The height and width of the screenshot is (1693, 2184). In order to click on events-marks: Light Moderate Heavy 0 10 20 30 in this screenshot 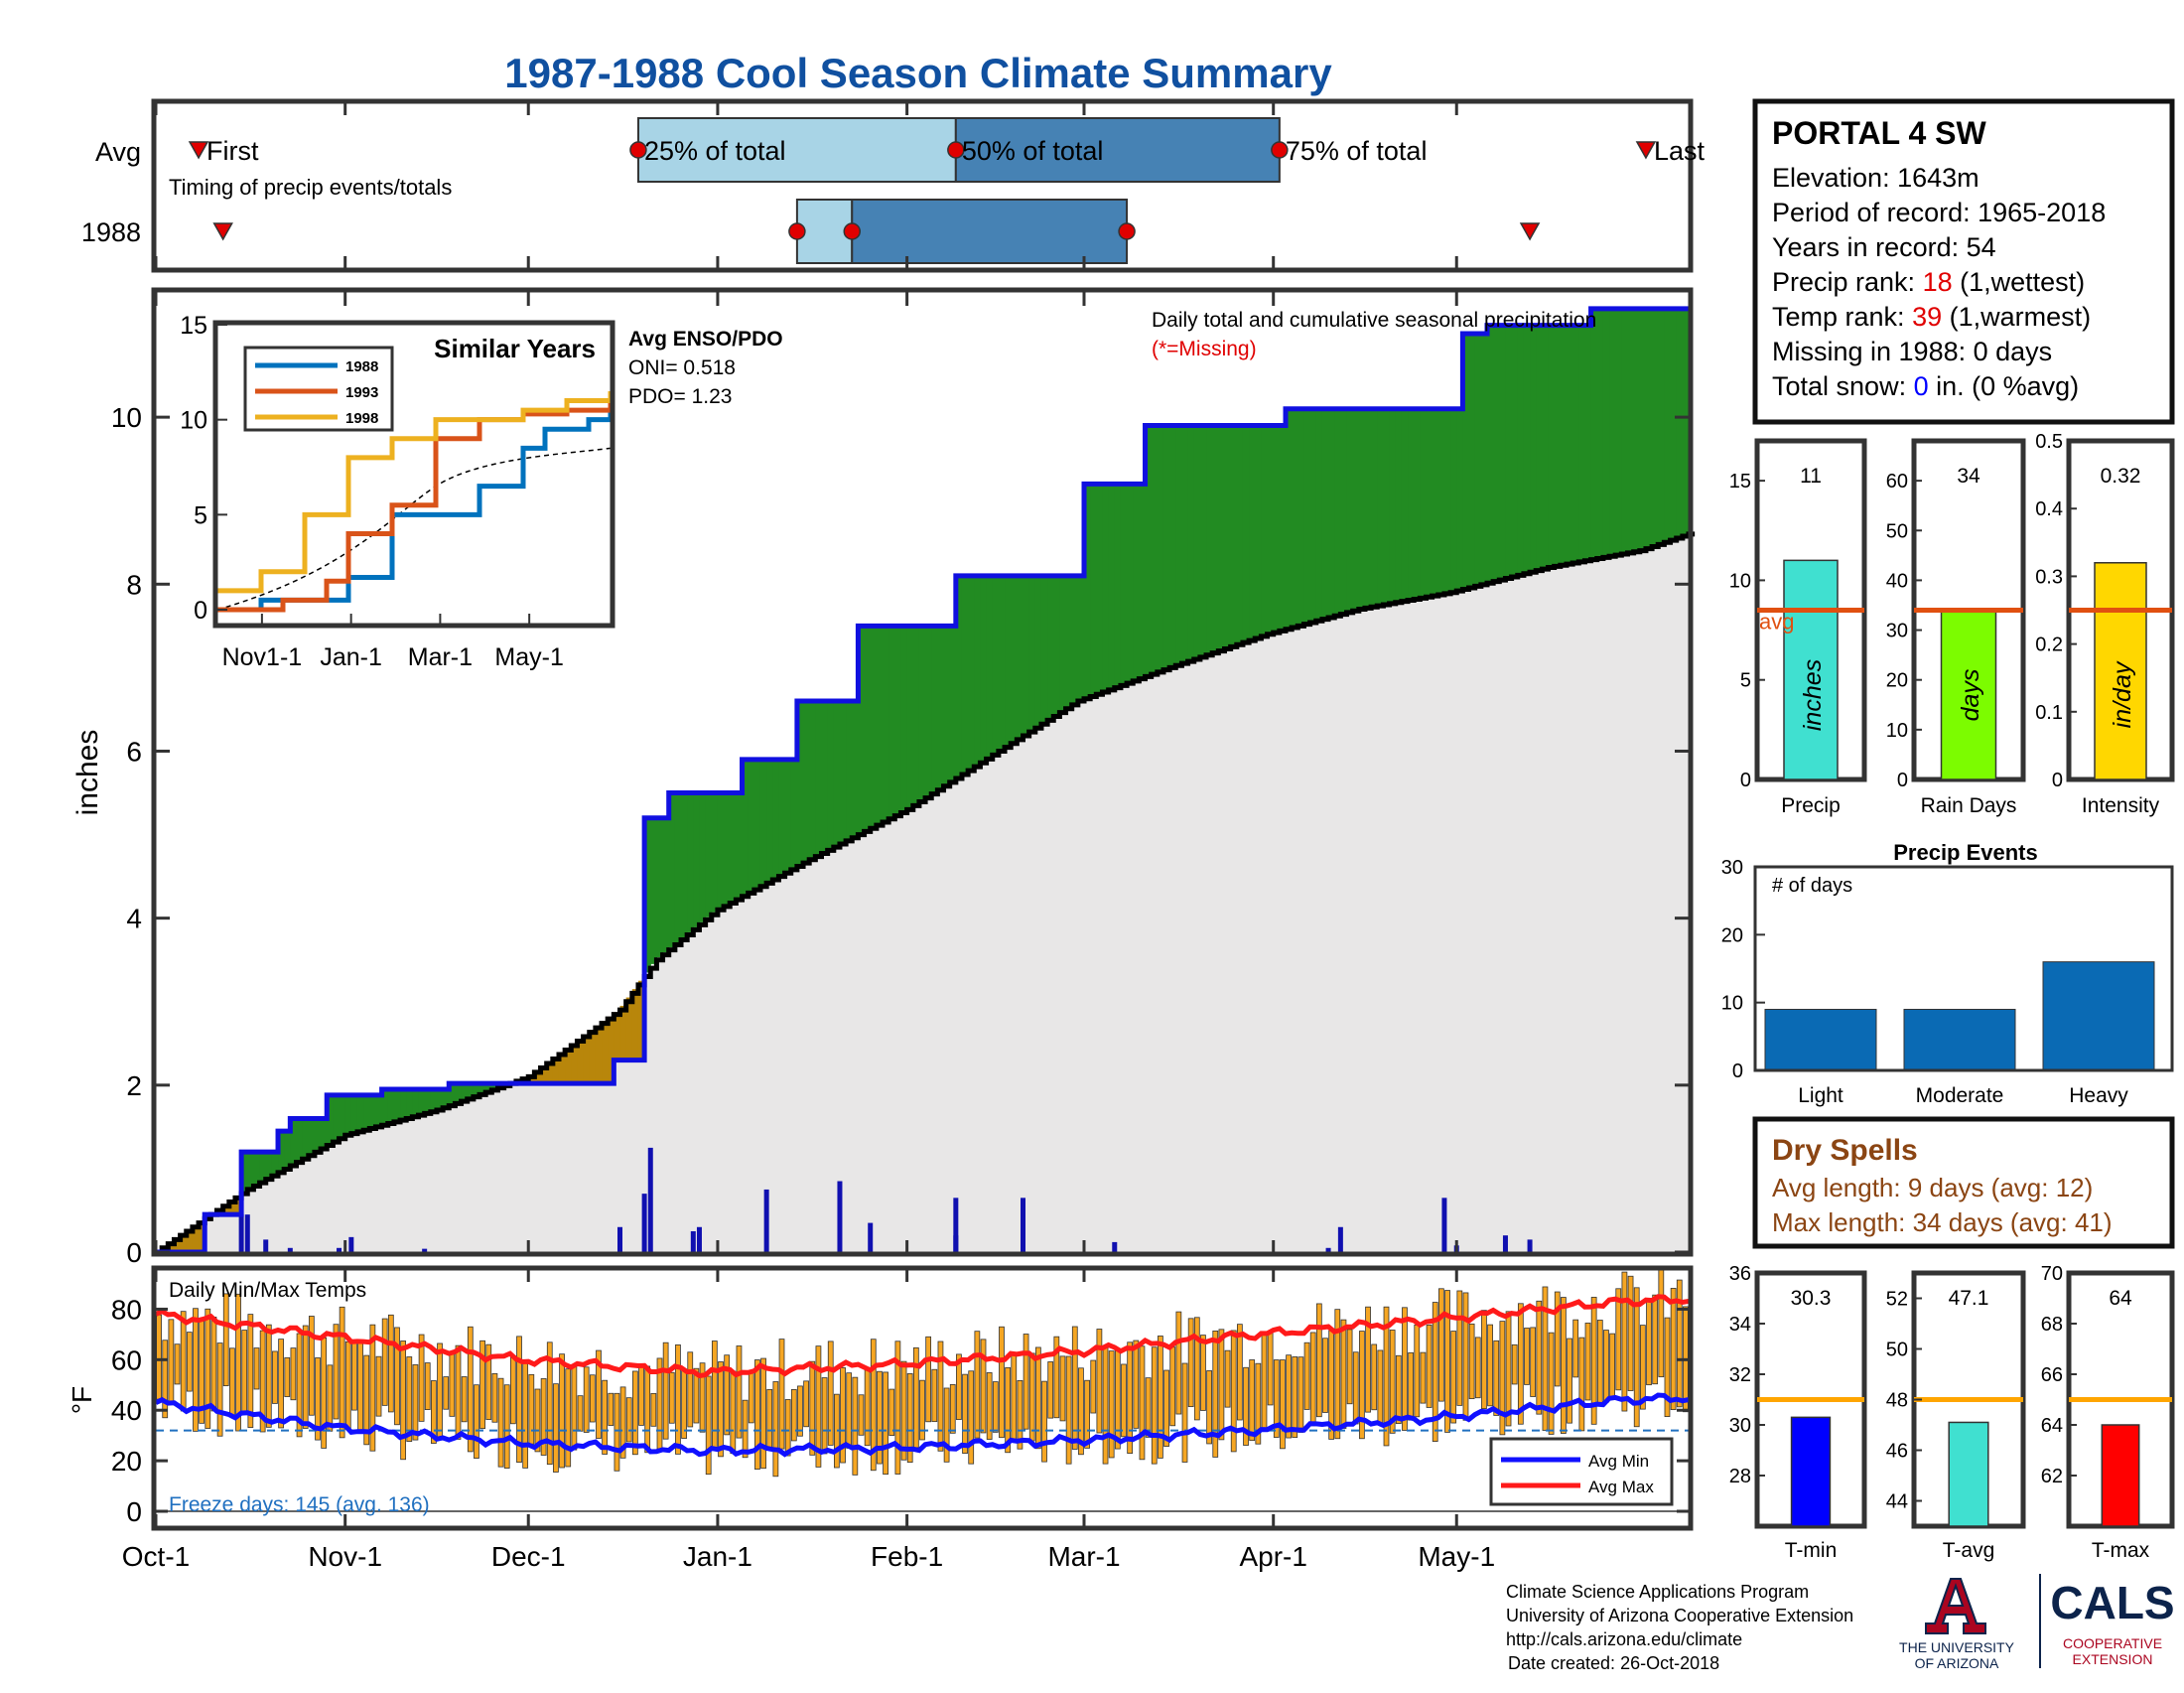, I will do `click(1938, 982)`.